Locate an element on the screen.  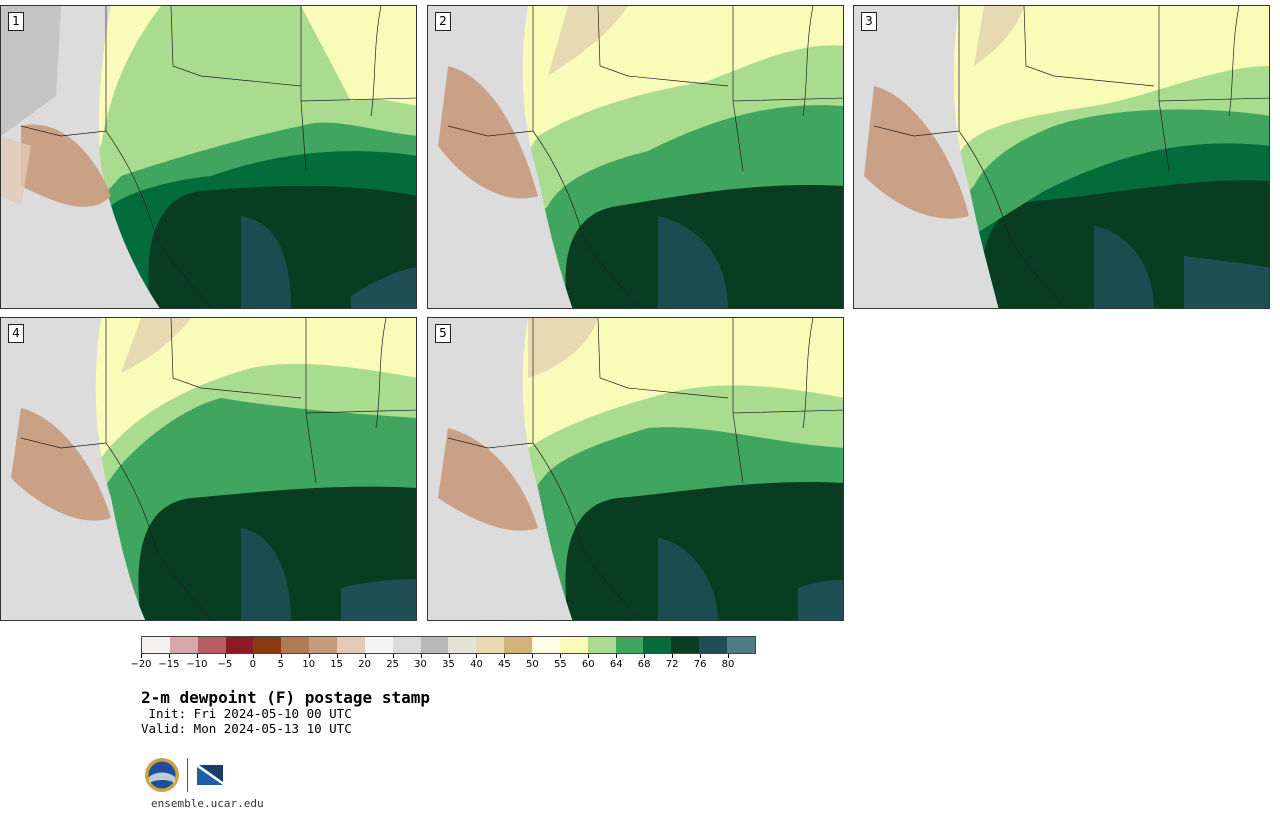
colorbar-tick-label: 15 is located at coordinates (337, 664).